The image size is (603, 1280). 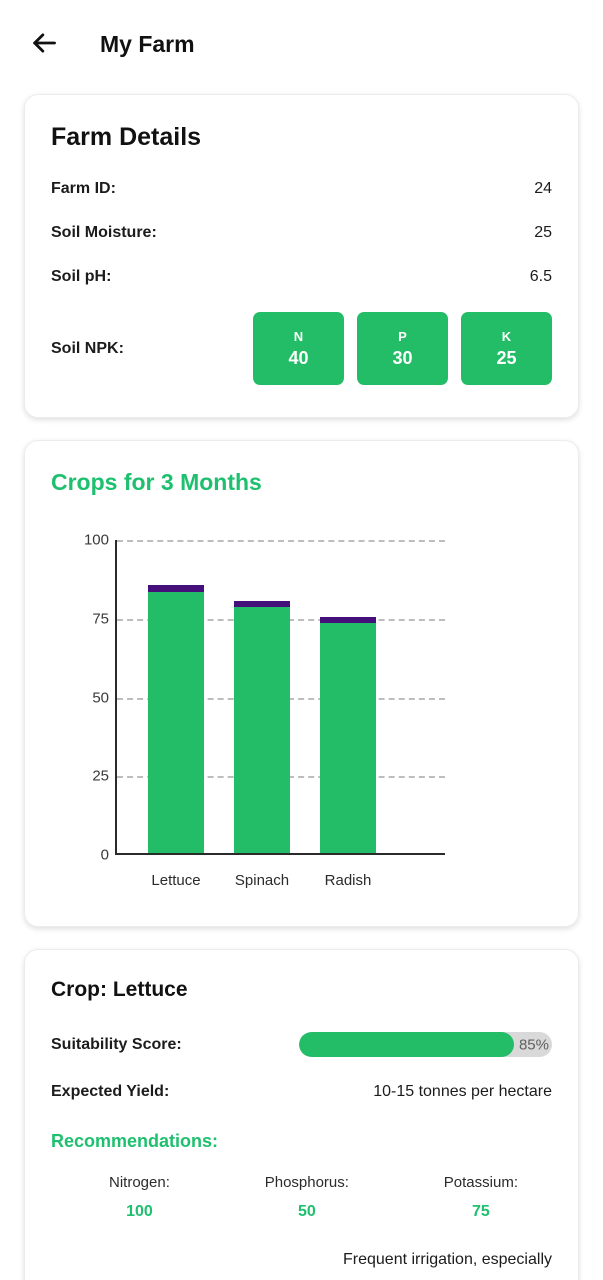 What do you see at coordinates (348, 880) in the screenshot?
I see `xlabel-radish: Radish` at bounding box center [348, 880].